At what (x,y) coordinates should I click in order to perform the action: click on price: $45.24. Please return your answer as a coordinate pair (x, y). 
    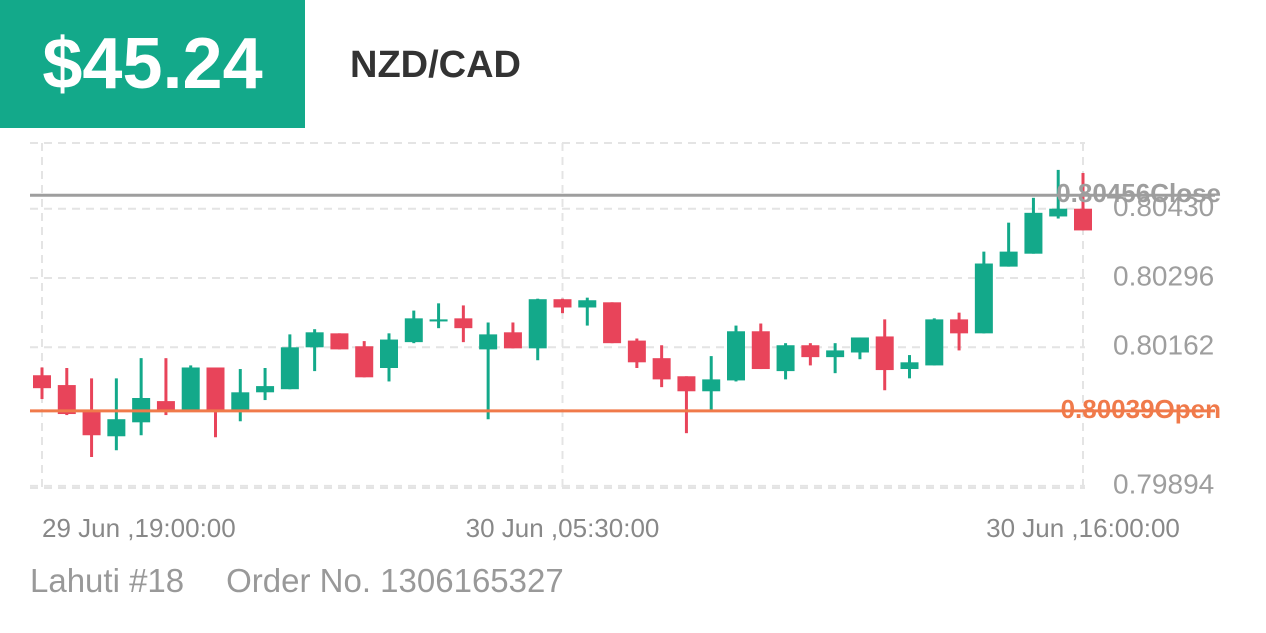
    Looking at the image, I should click on (152, 64).